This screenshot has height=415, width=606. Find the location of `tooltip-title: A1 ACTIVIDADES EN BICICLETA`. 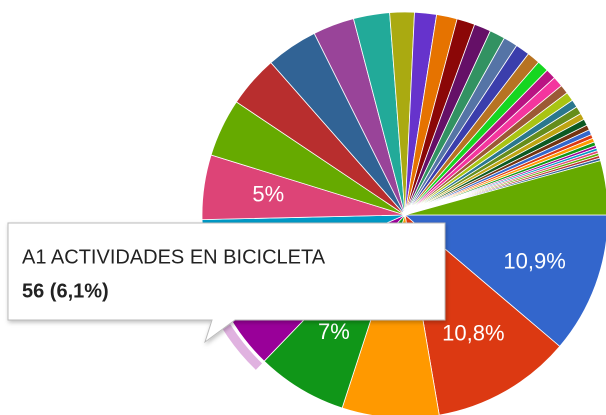

tooltip-title: A1 ACTIVIDADES EN BICICLETA is located at coordinates (174, 257).